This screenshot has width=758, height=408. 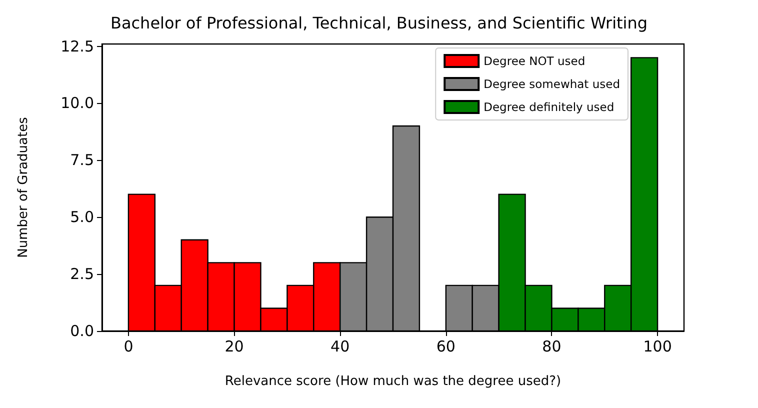 I want to click on y-tick-label: 0.0, so click(x=82, y=331).